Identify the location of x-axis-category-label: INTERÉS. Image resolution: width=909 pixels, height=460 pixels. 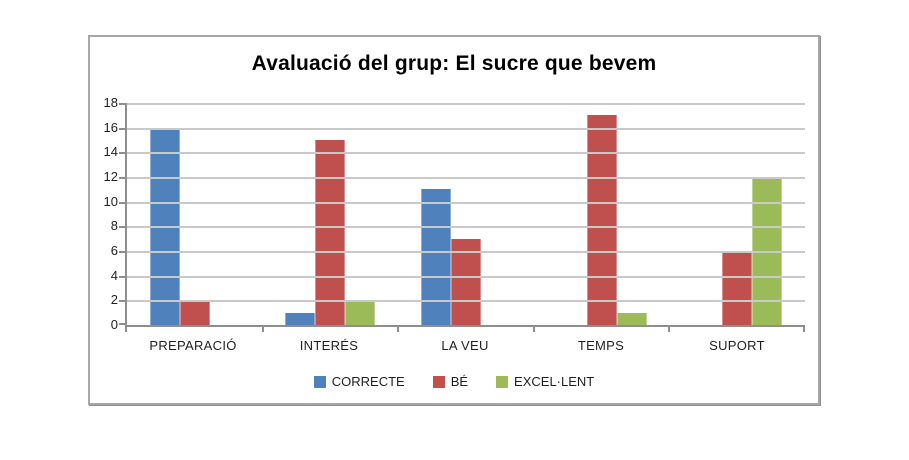
(329, 345).